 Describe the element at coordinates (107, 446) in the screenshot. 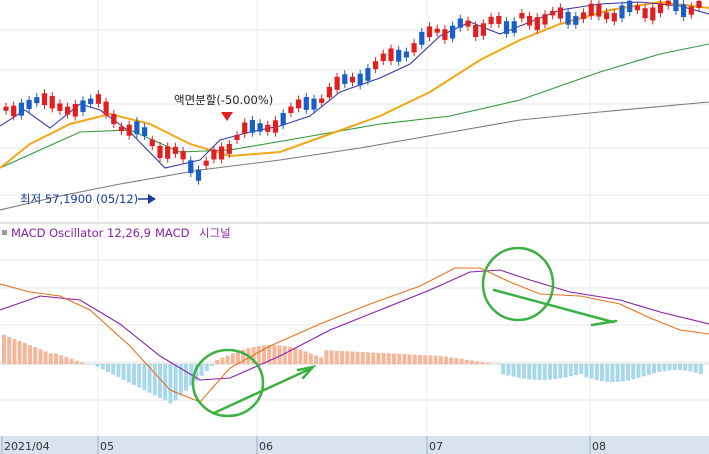

I see `x-tick-label: 05` at that location.